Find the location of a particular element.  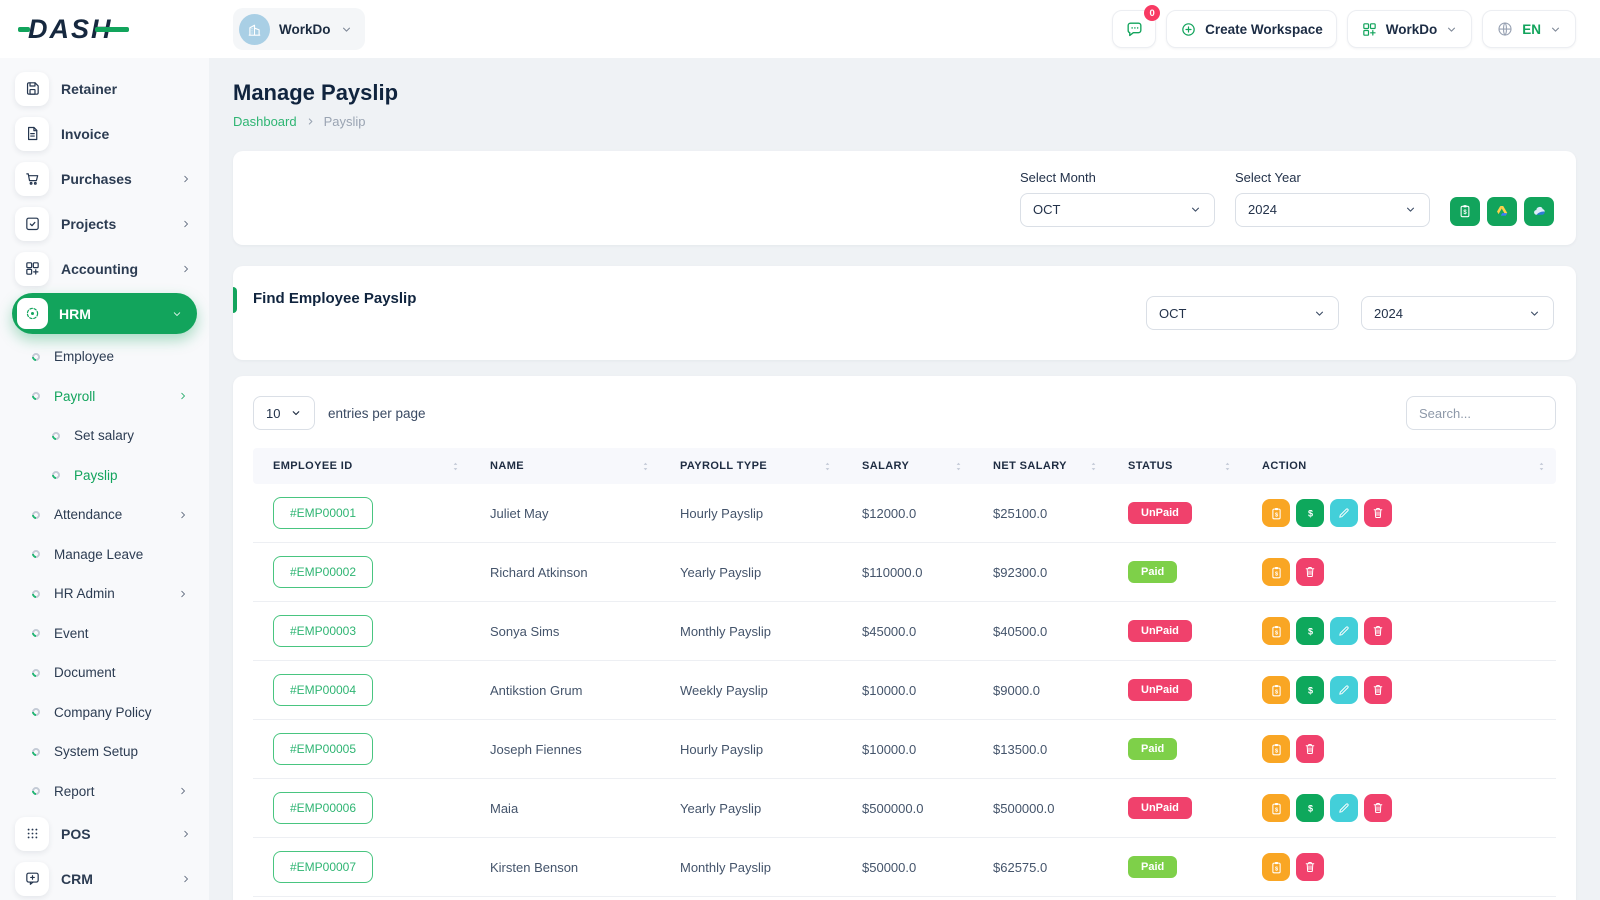

sidebar-item-document: Document is located at coordinates (104, 673).